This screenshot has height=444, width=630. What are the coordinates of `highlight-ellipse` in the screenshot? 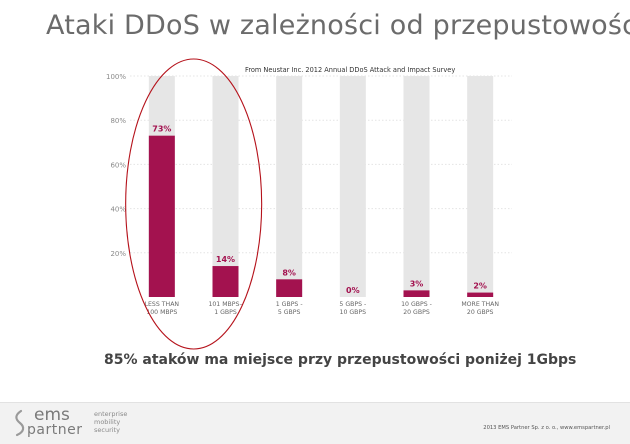 It's located at (194, 204).